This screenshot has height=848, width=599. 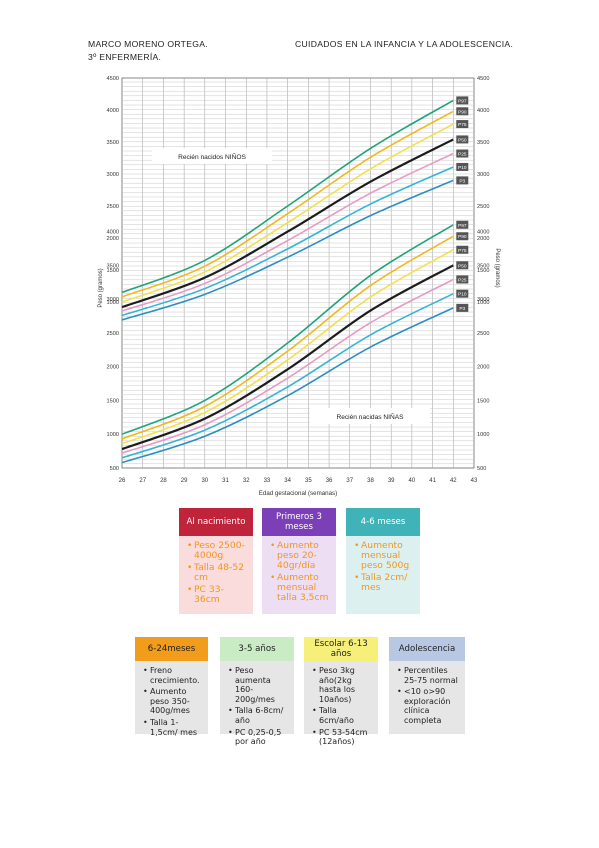 What do you see at coordinates (172, 675) in the screenshot?
I see `list-item: Freno crecimiento.` at bounding box center [172, 675].